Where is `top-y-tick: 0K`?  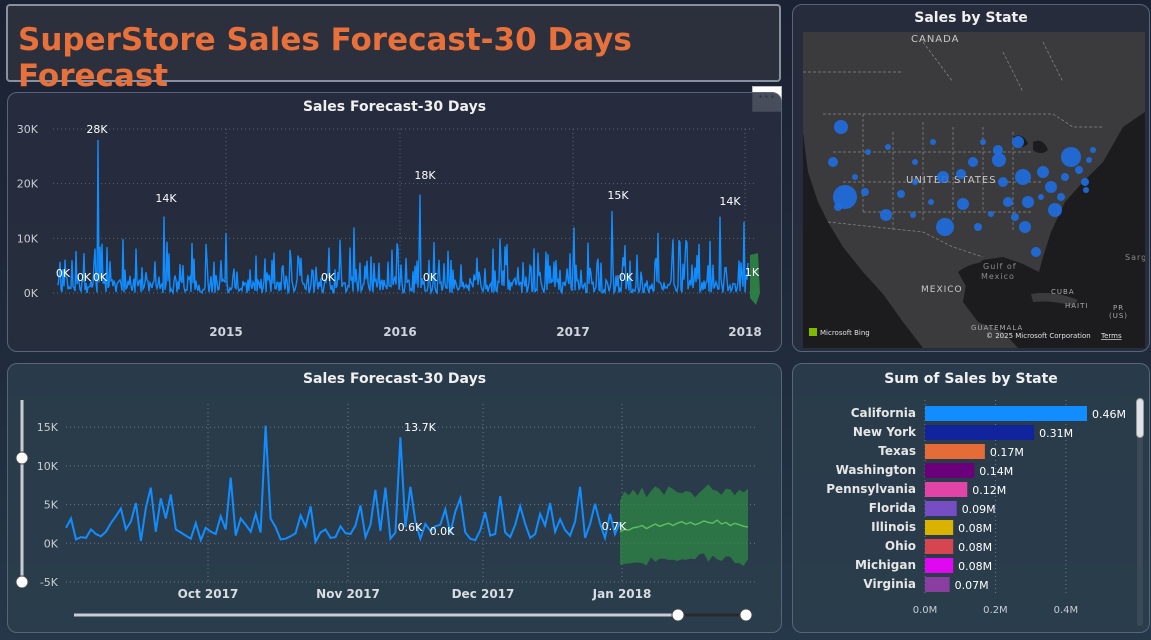 top-y-tick: 0K is located at coordinates (31, 293).